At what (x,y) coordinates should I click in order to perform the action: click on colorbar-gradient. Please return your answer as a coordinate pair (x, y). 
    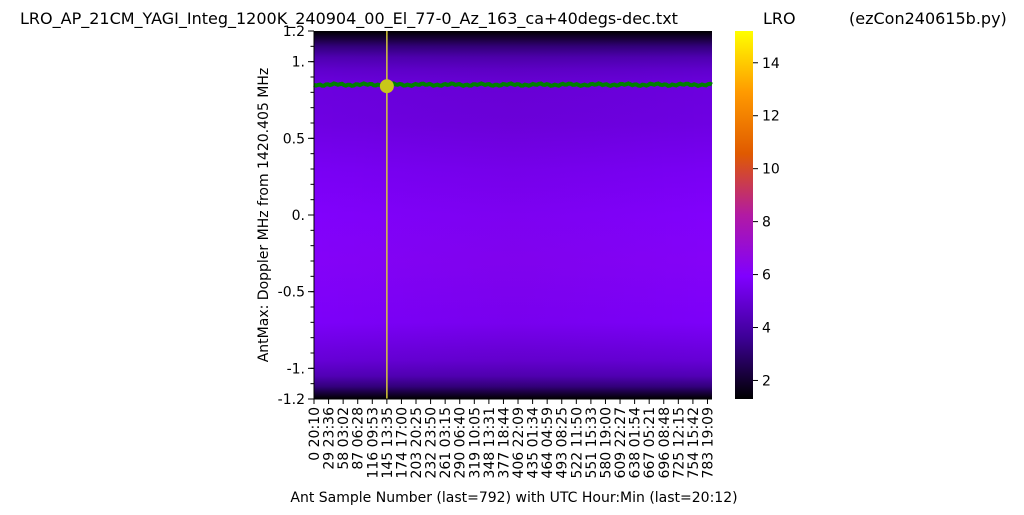
    Looking at the image, I should click on (744, 215).